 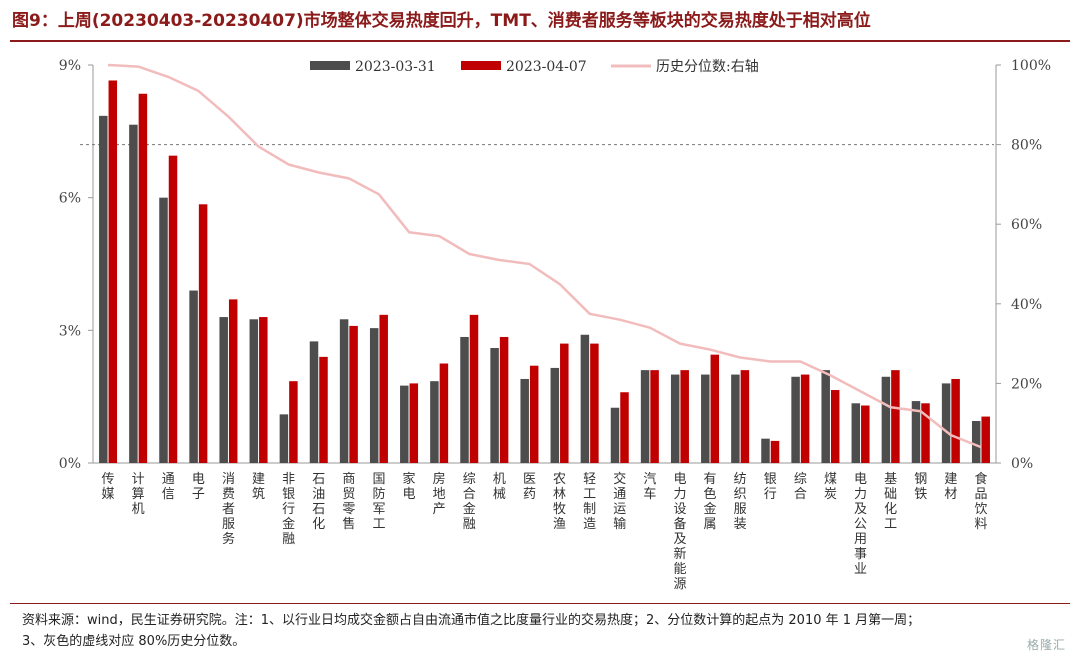 I want to click on x-tick-label: 电力设备及新能源, so click(x=679, y=532).